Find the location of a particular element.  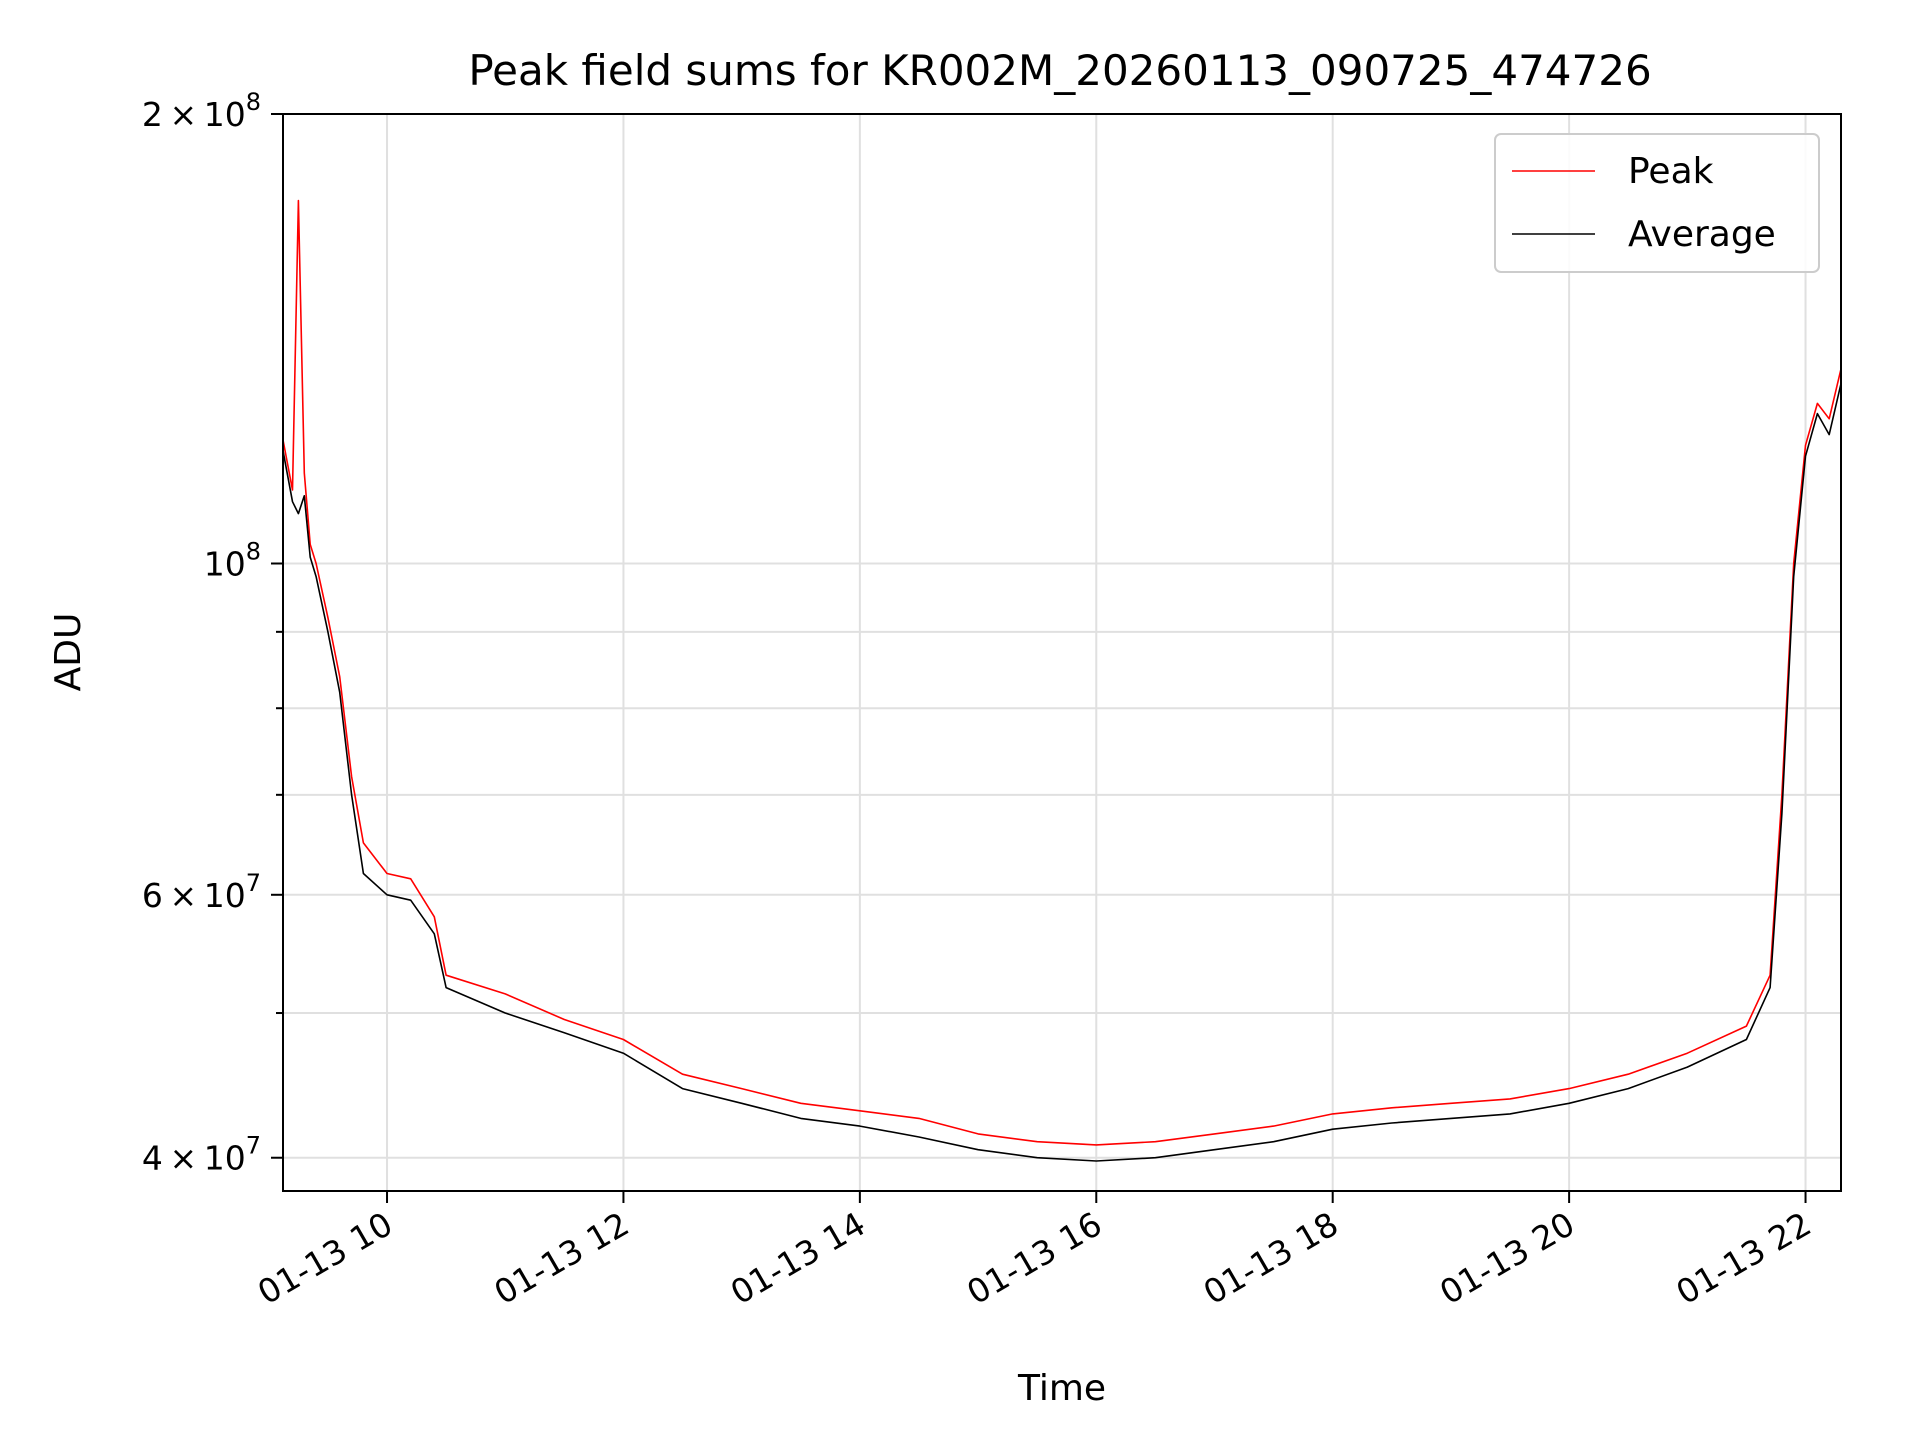

y-tick-label: 108 is located at coordinates (232, 561).